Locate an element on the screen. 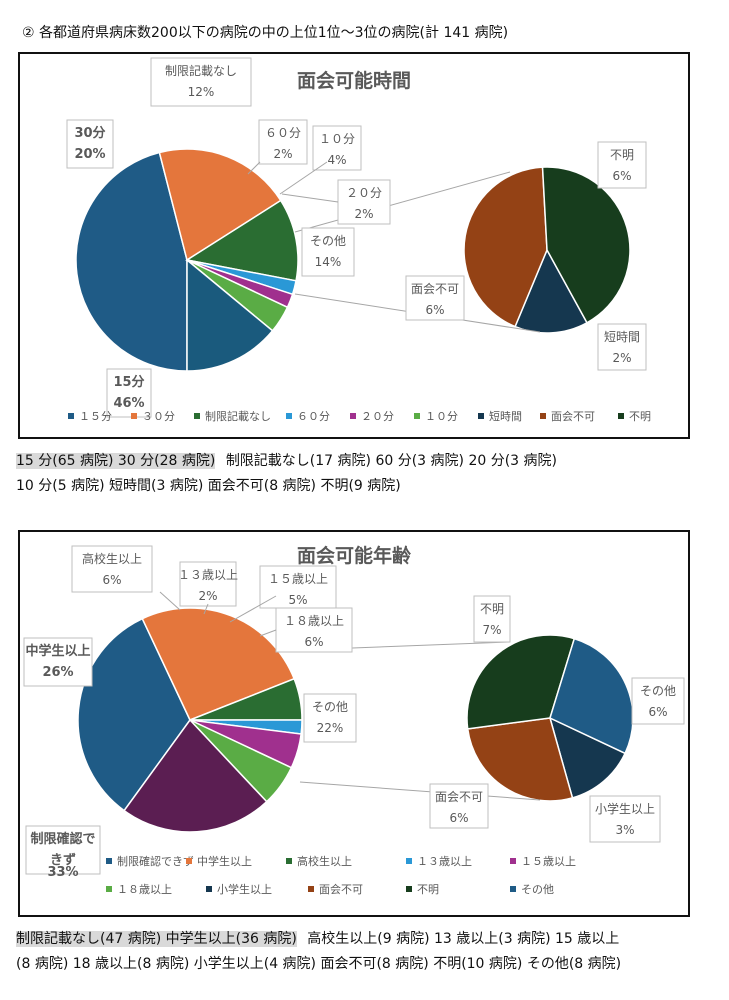 This screenshot has height=1000, width=729. chart1-label-15-text-0: 15分 is located at coordinates (128, 382).